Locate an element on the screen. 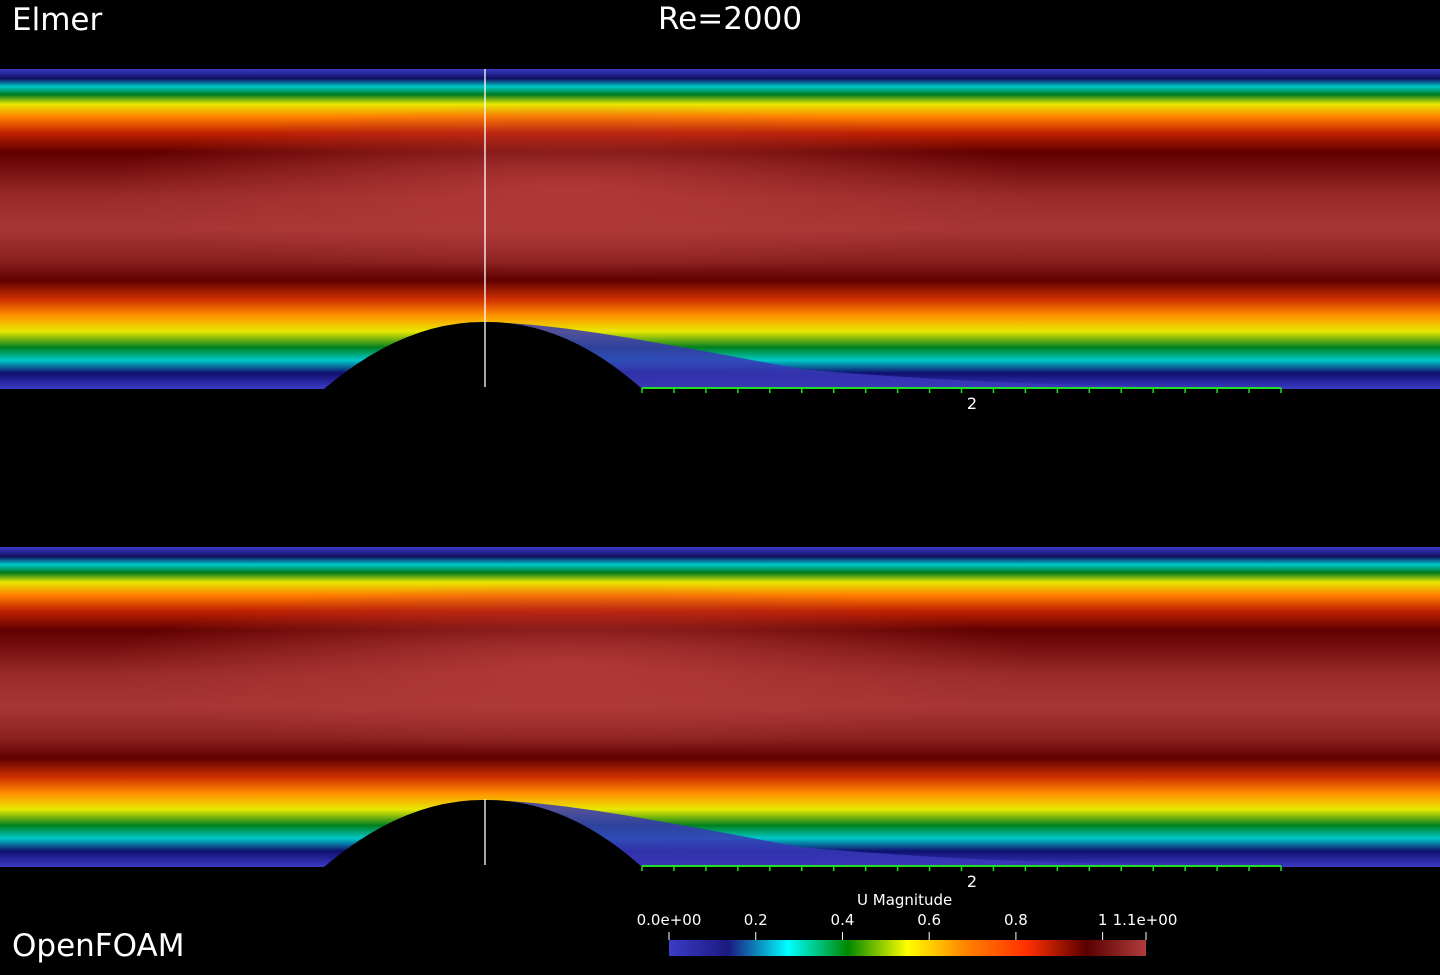 Image resolution: width=1440 pixels, height=975 pixels. solver-label-elmer: Elmer is located at coordinates (57, 20).